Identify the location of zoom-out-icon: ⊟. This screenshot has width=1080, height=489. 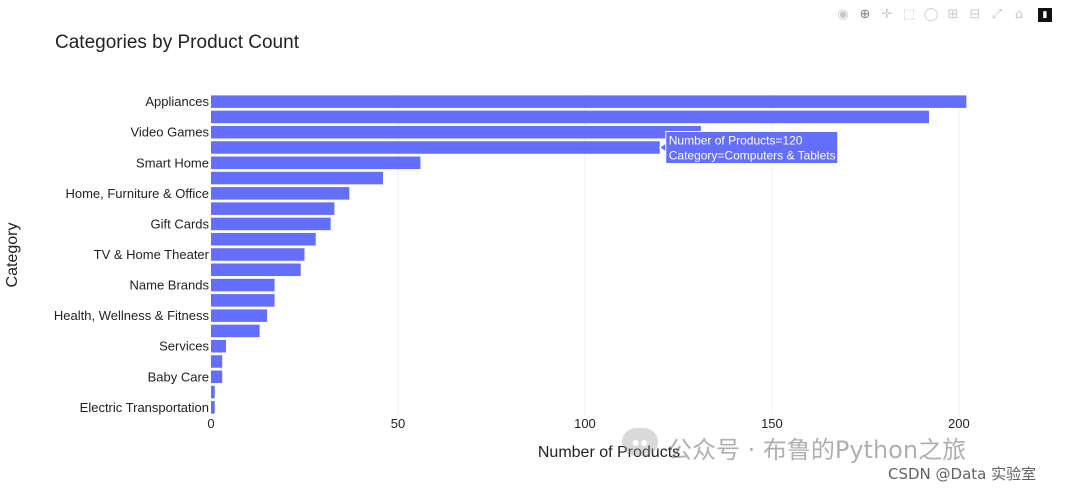
(975, 14).